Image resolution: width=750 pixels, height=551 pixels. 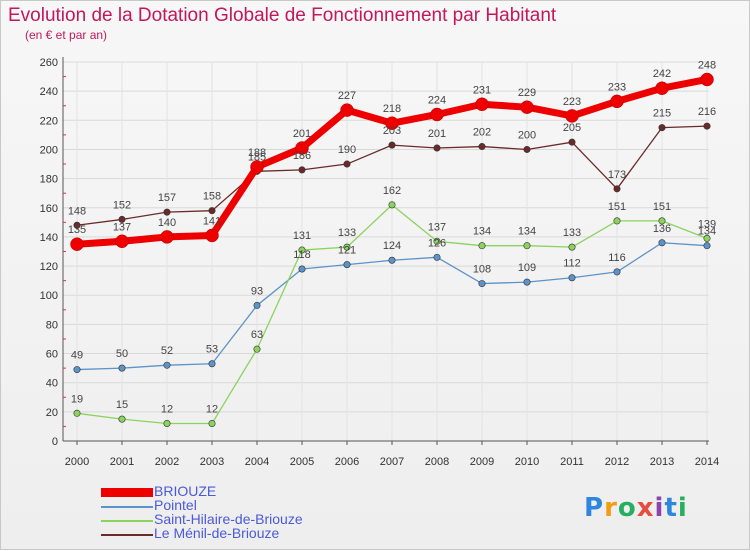 What do you see at coordinates (49, 180) in the screenshot?
I see `y-tick-label-180: 180` at bounding box center [49, 180].